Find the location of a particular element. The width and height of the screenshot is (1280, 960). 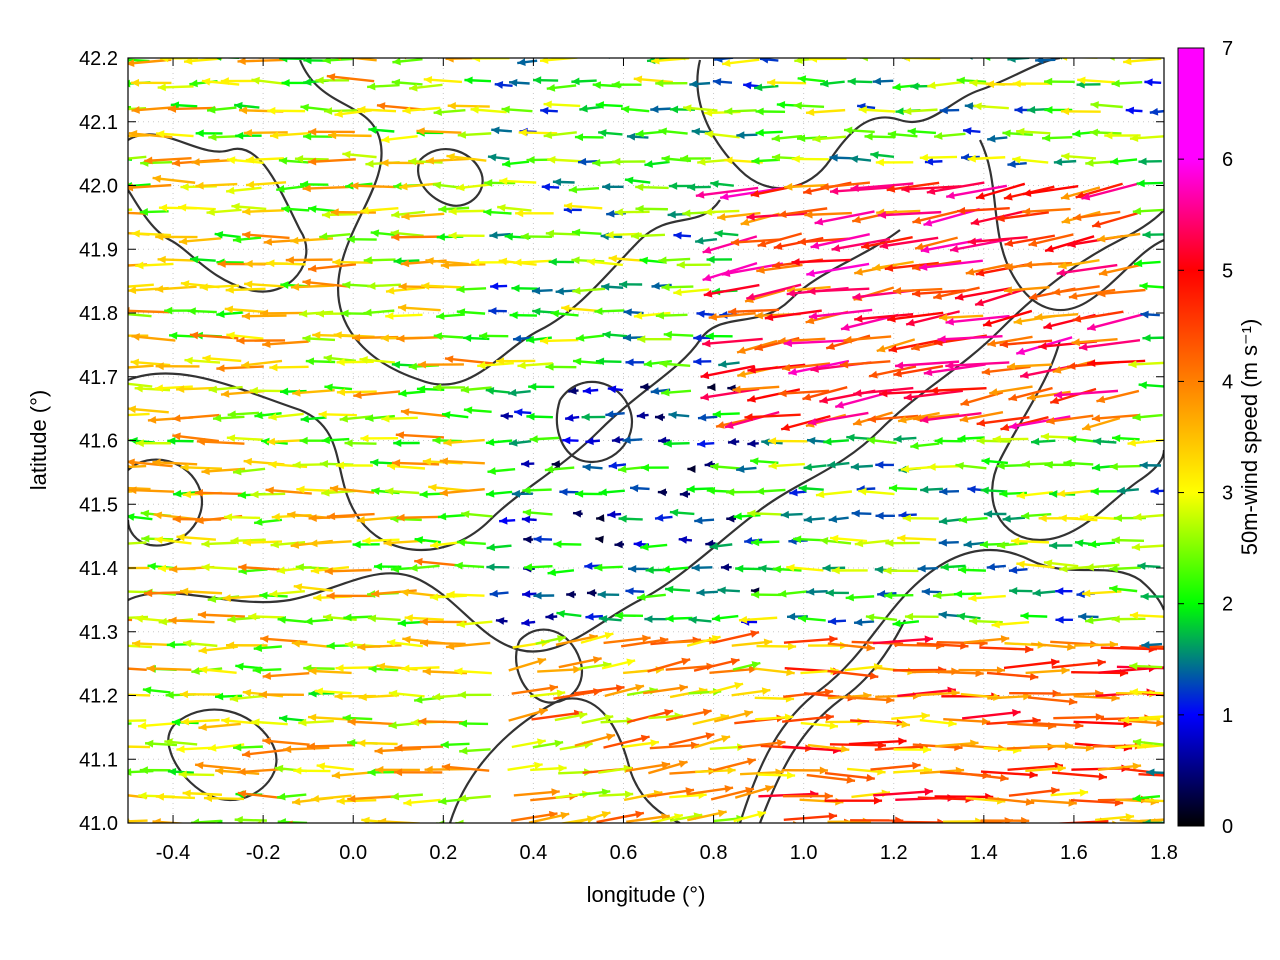

x-tick-label: 0.6 is located at coordinates (624, 853).